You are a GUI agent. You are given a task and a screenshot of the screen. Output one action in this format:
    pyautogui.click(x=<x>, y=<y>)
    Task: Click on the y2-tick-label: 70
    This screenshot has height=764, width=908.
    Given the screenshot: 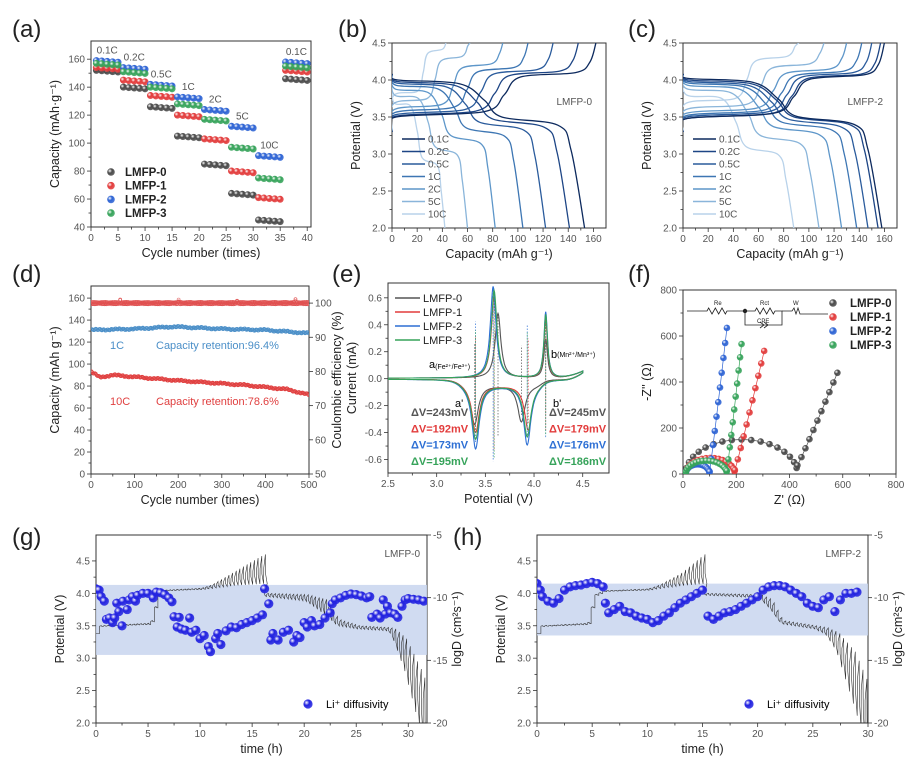 What is the action you would take?
    pyautogui.click(x=321, y=406)
    